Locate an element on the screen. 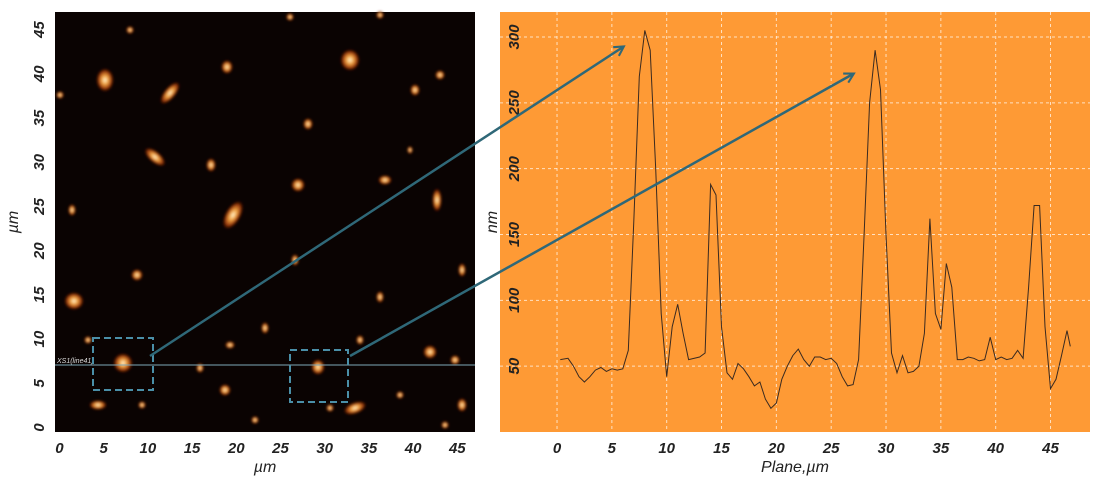 This screenshot has width=1094, height=479. x-axis-label: µm is located at coordinates (265, 467).